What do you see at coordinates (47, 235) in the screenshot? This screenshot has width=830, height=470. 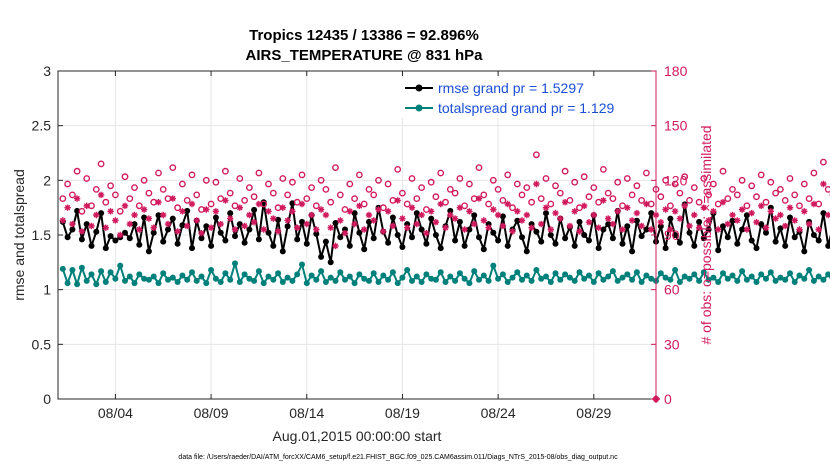 I see `y-ticks-left: 0 0.5 1 1.5 2 2.5 3` at bounding box center [47, 235].